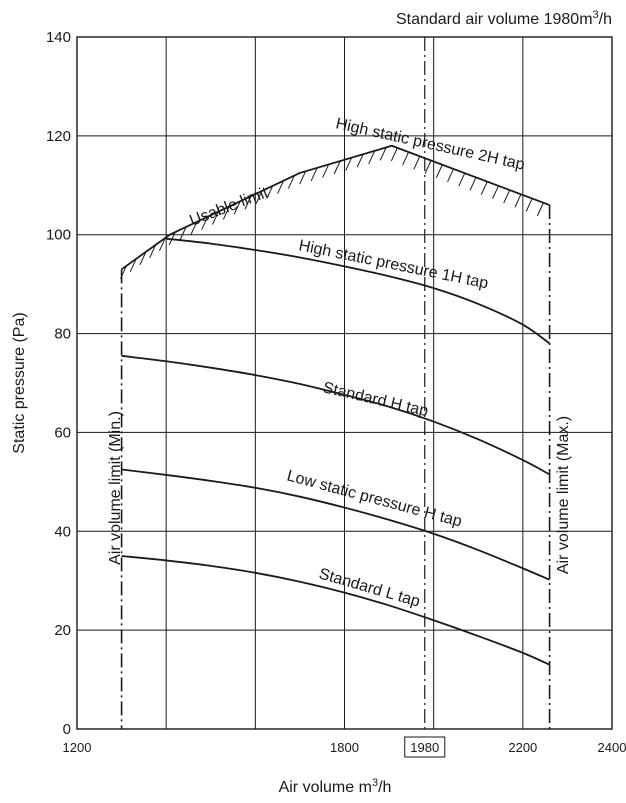  Describe the element at coordinates (375, 399) in the screenshot. I see `label-standard-h-tap: Standard H tap` at that location.